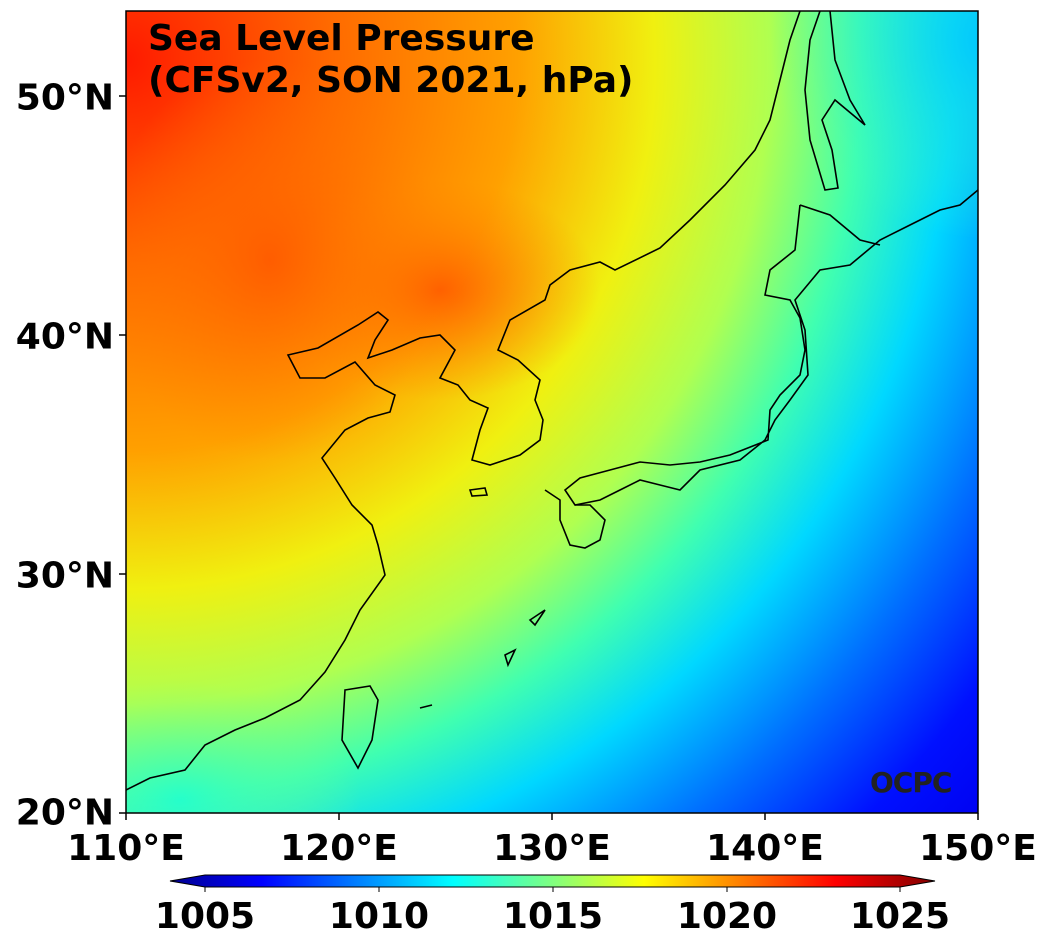  What do you see at coordinates (911, 782) in the screenshot?
I see `ocpc-watermark: OCPC` at bounding box center [911, 782].